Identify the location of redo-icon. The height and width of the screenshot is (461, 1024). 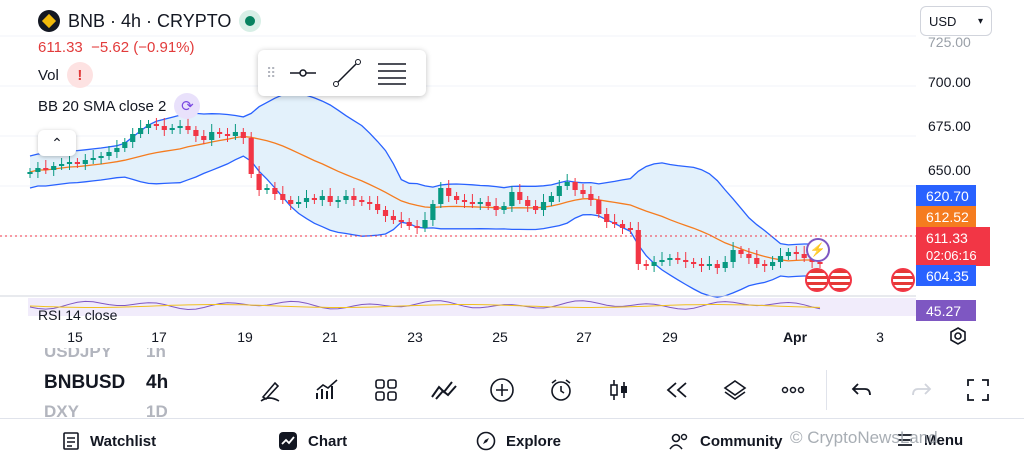
(921, 390).